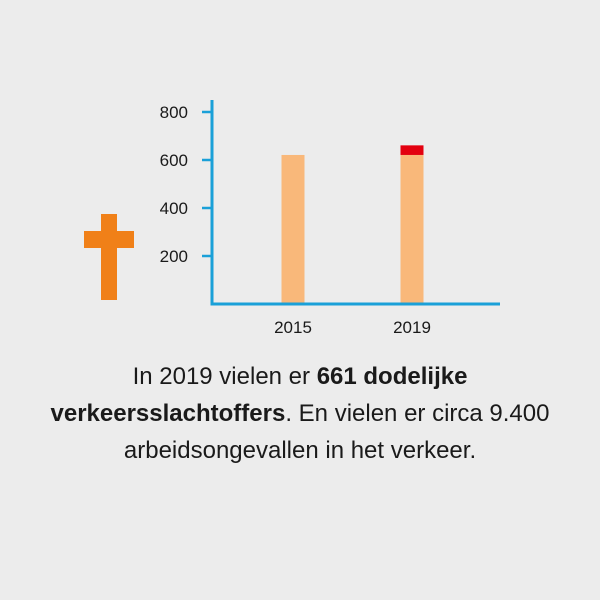 Image resolution: width=600 pixels, height=600 pixels. What do you see at coordinates (352, 327) in the screenshot?
I see `x-axis-labels: 2015 2019` at bounding box center [352, 327].